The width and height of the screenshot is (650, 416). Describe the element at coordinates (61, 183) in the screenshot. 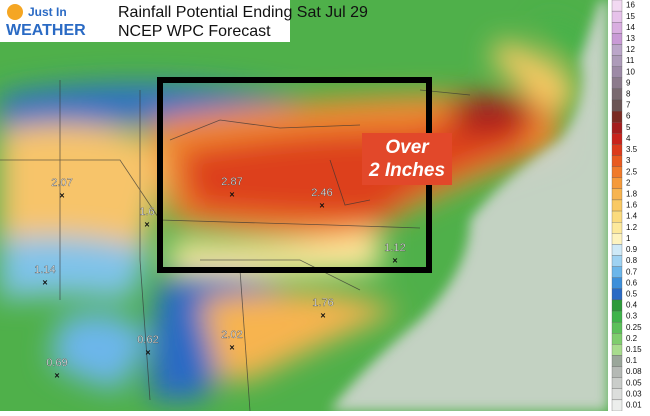

I see `point-value: 2.07` at that location.